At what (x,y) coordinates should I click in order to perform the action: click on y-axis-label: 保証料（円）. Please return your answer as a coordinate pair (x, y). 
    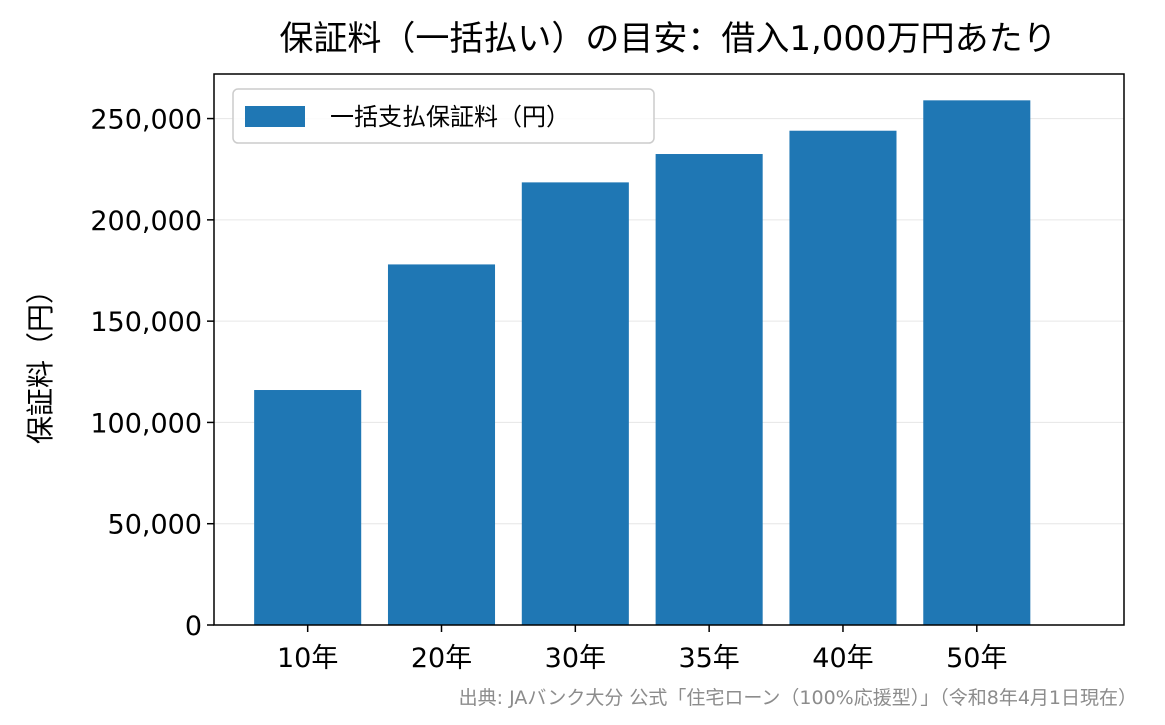
    Looking at the image, I should click on (40, 360).